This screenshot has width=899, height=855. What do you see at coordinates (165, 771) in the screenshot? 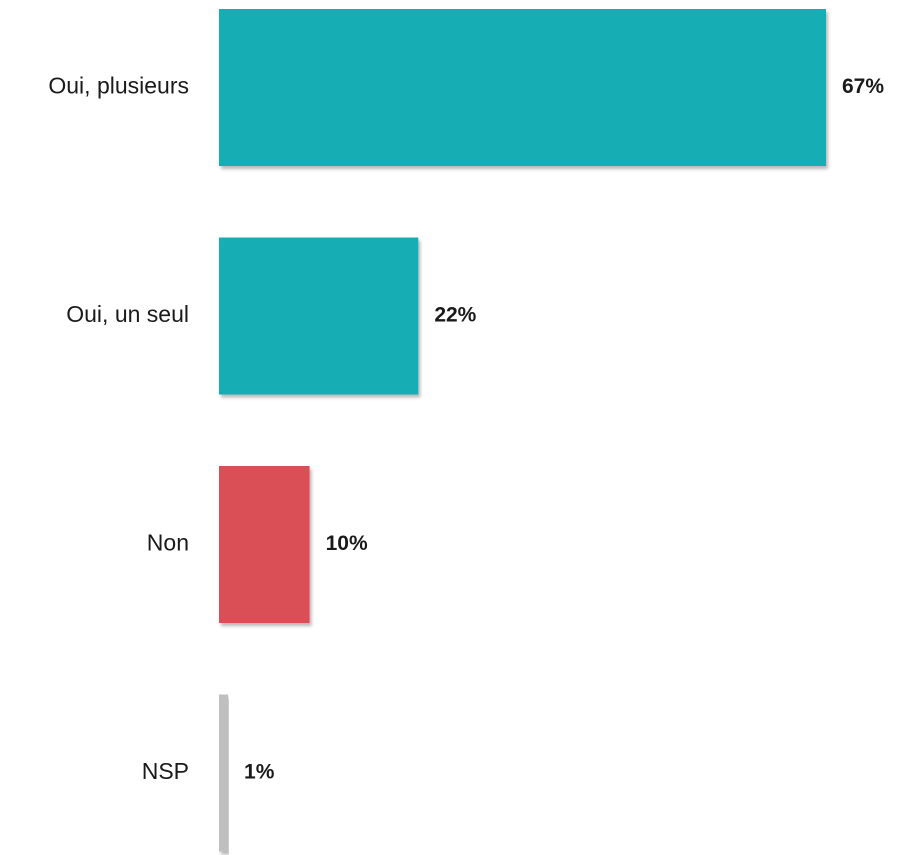
I see `category-label-3: NSP` at bounding box center [165, 771].